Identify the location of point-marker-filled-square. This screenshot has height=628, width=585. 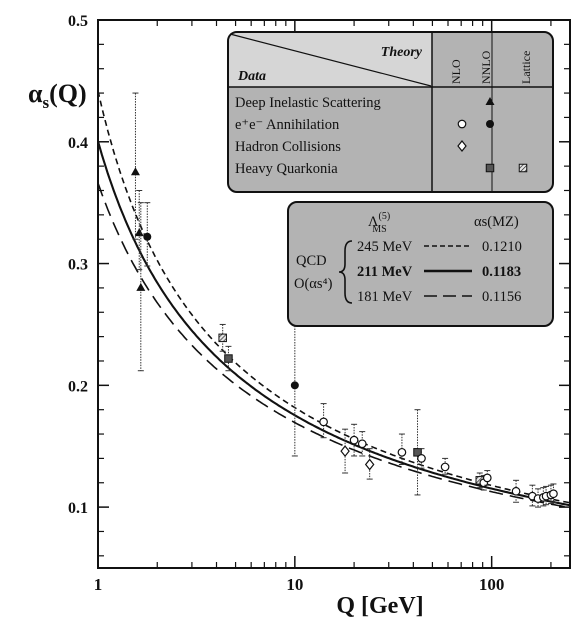
(228, 358).